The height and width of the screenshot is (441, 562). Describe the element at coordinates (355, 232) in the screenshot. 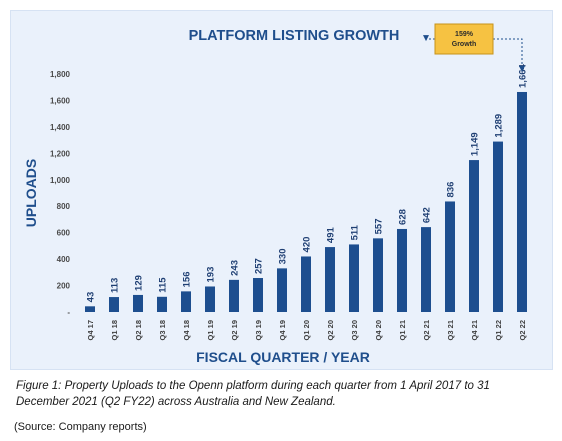

I see `bar-value-label: 511` at that location.